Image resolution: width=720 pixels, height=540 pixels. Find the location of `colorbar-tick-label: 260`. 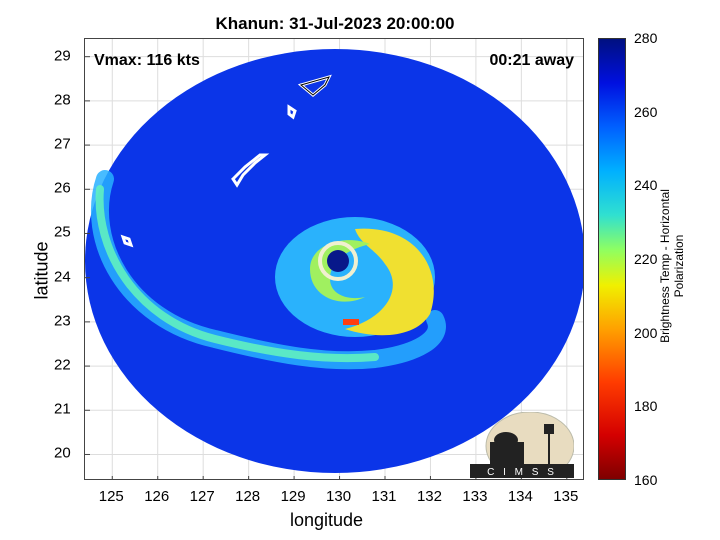

colorbar-tick-label: 260 is located at coordinates (646, 111).